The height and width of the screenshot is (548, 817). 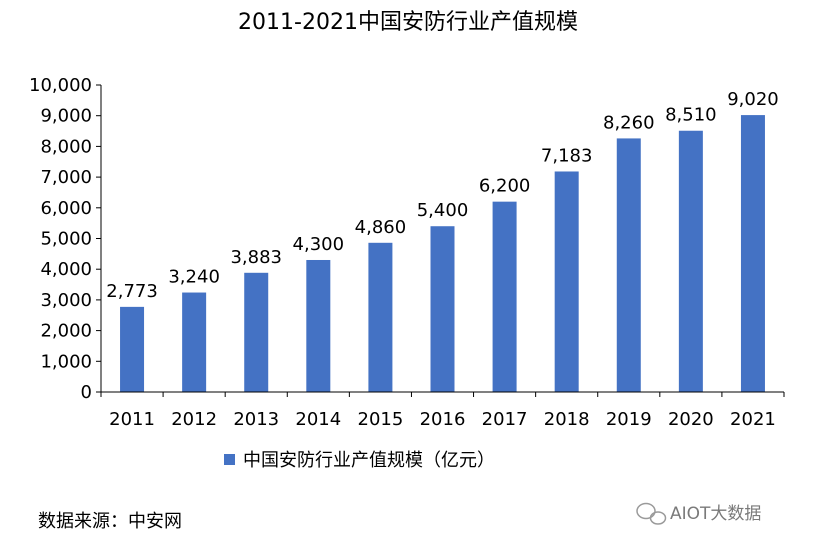 I want to click on x-tick-label: 2019, so click(x=629, y=419).